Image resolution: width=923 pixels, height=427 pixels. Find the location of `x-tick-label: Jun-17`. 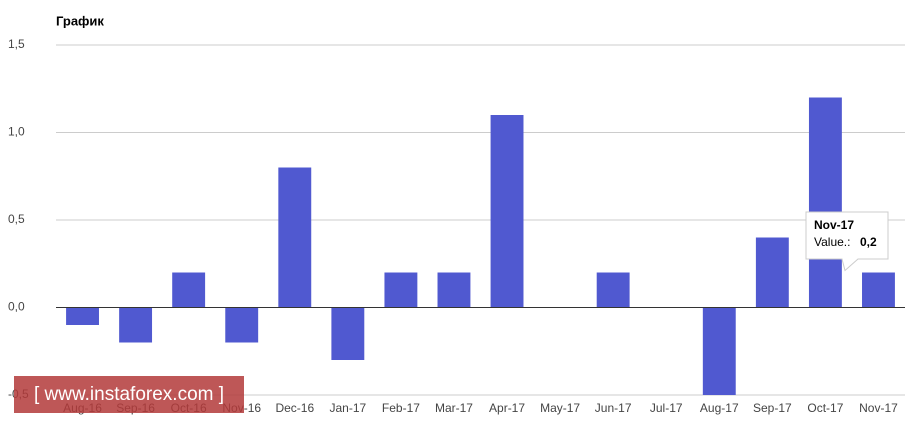

x-tick-label: Jun-17 is located at coordinates (613, 408).